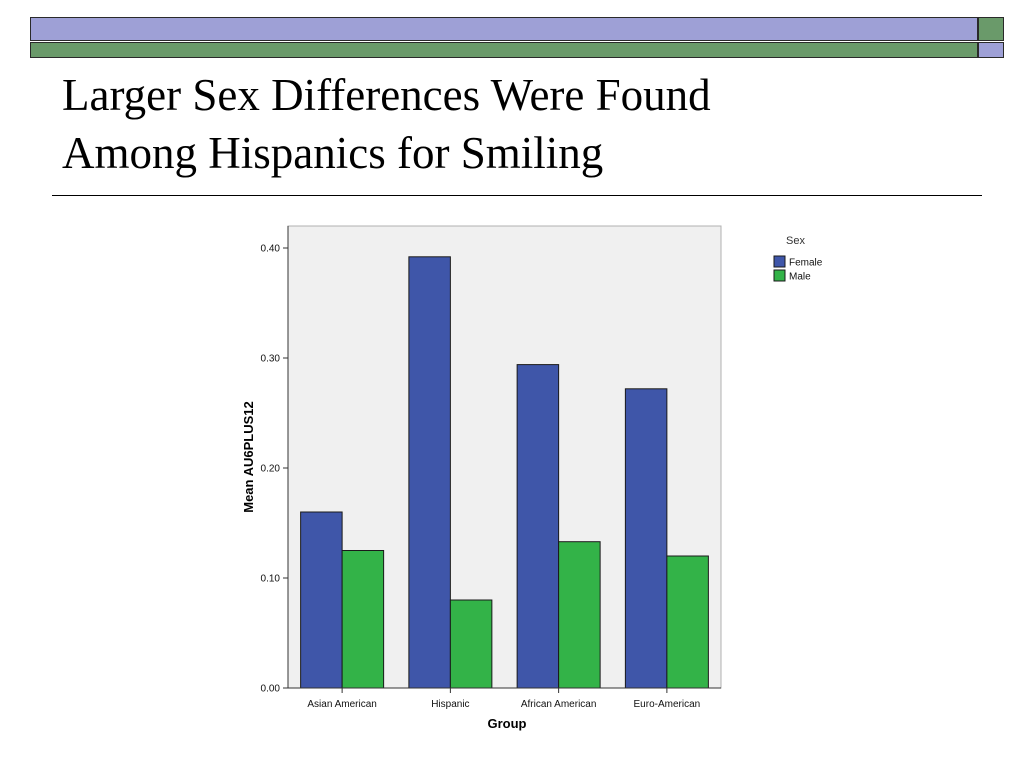 The height and width of the screenshot is (768, 1024). Describe the element at coordinates (248, 457) in the screenshot. I see `y-axis-label: Mean AU6PLUS12` at that location.